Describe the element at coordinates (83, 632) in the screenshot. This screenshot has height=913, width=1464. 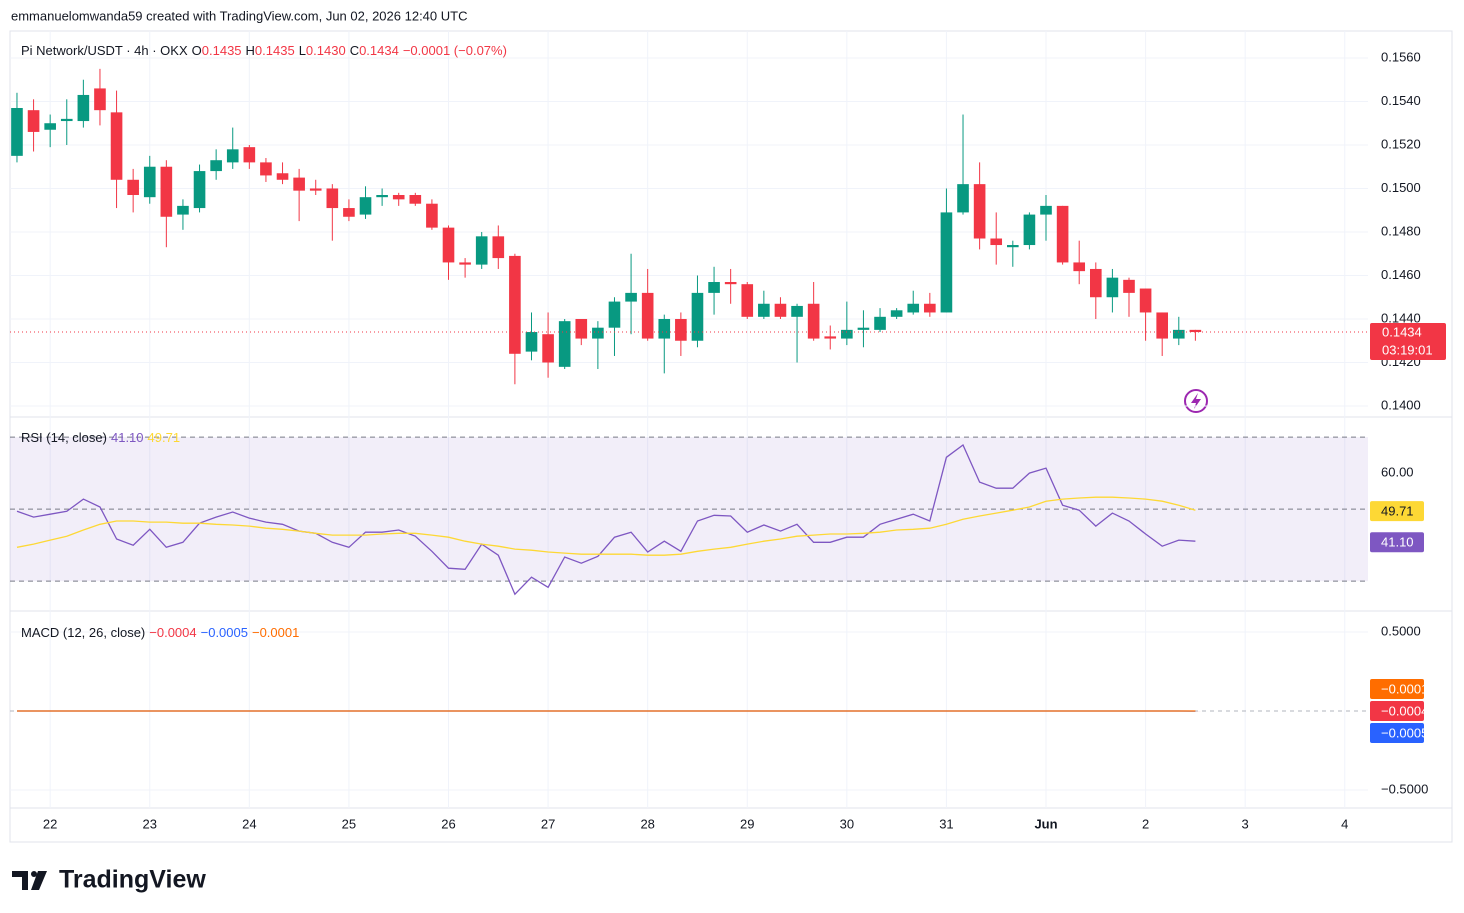
I see `indicator-title: MACD (12, 26, close)` at that location.